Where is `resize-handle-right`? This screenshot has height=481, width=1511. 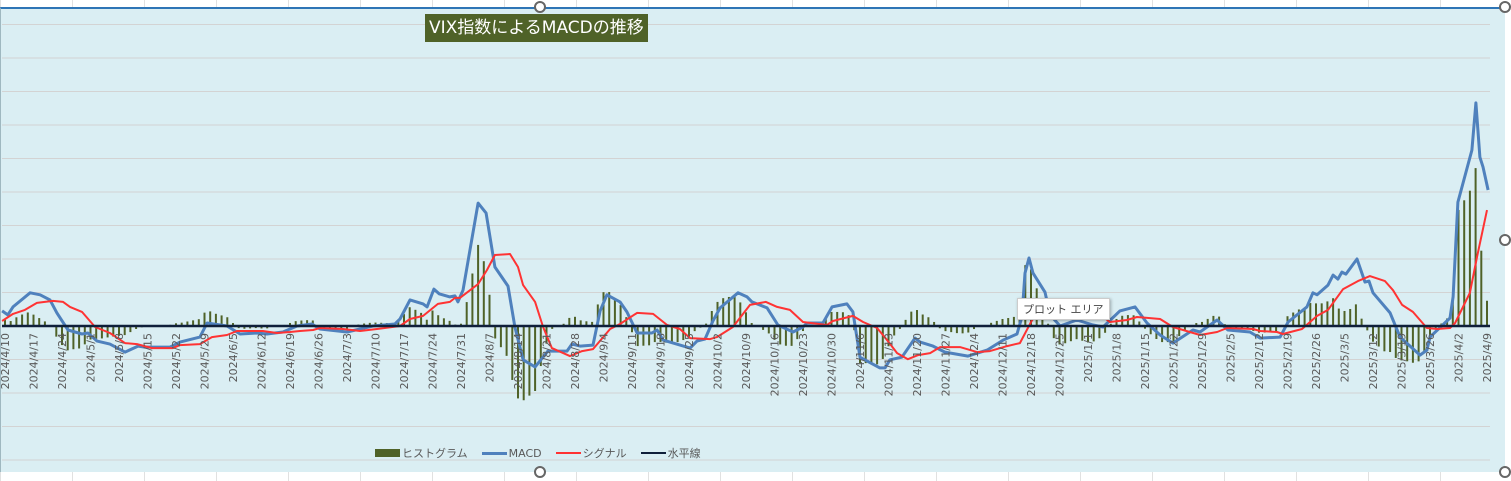
resize-handle-right is located at coordinates (1505, 240).